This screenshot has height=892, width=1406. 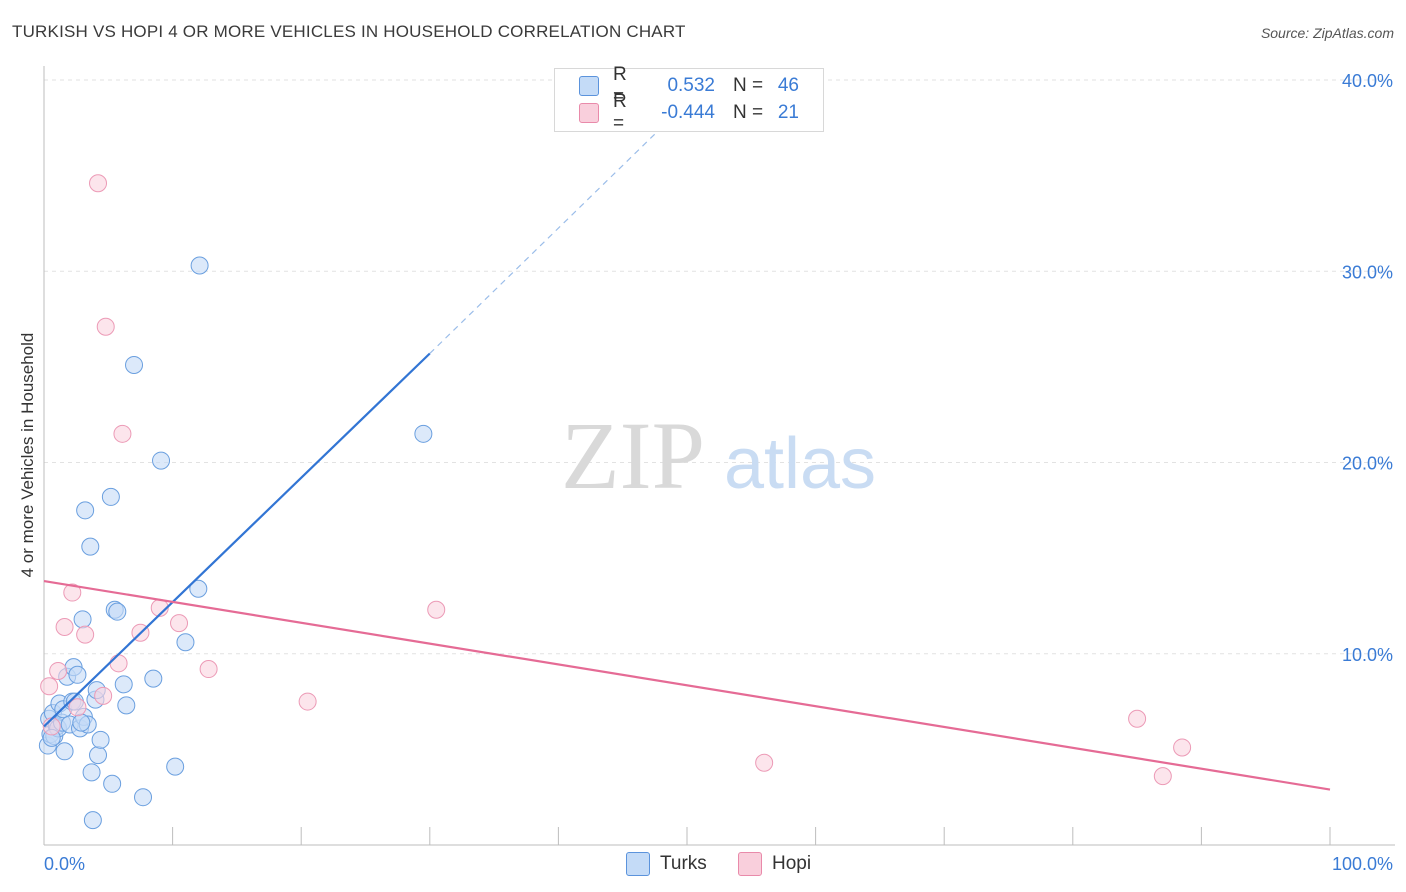 I want to click on series-legend: Turks Hopi, so click(x=703, y=865).